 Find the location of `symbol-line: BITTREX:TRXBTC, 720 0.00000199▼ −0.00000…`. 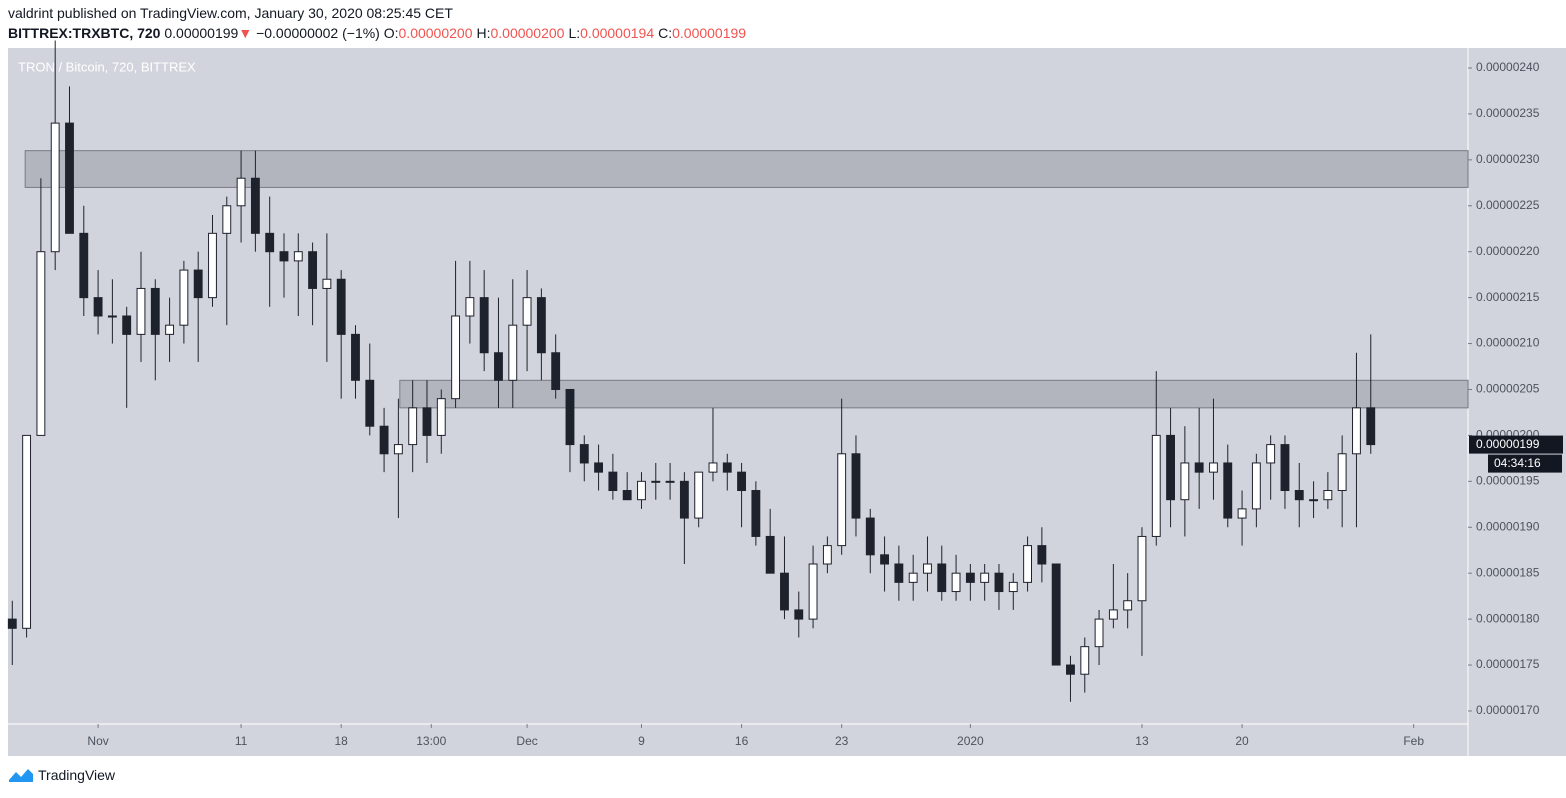

symbol-line: BITTREX:TRXBTC, 720 0.00000199▼ −0.00000… is located at coordinates (379, 33).